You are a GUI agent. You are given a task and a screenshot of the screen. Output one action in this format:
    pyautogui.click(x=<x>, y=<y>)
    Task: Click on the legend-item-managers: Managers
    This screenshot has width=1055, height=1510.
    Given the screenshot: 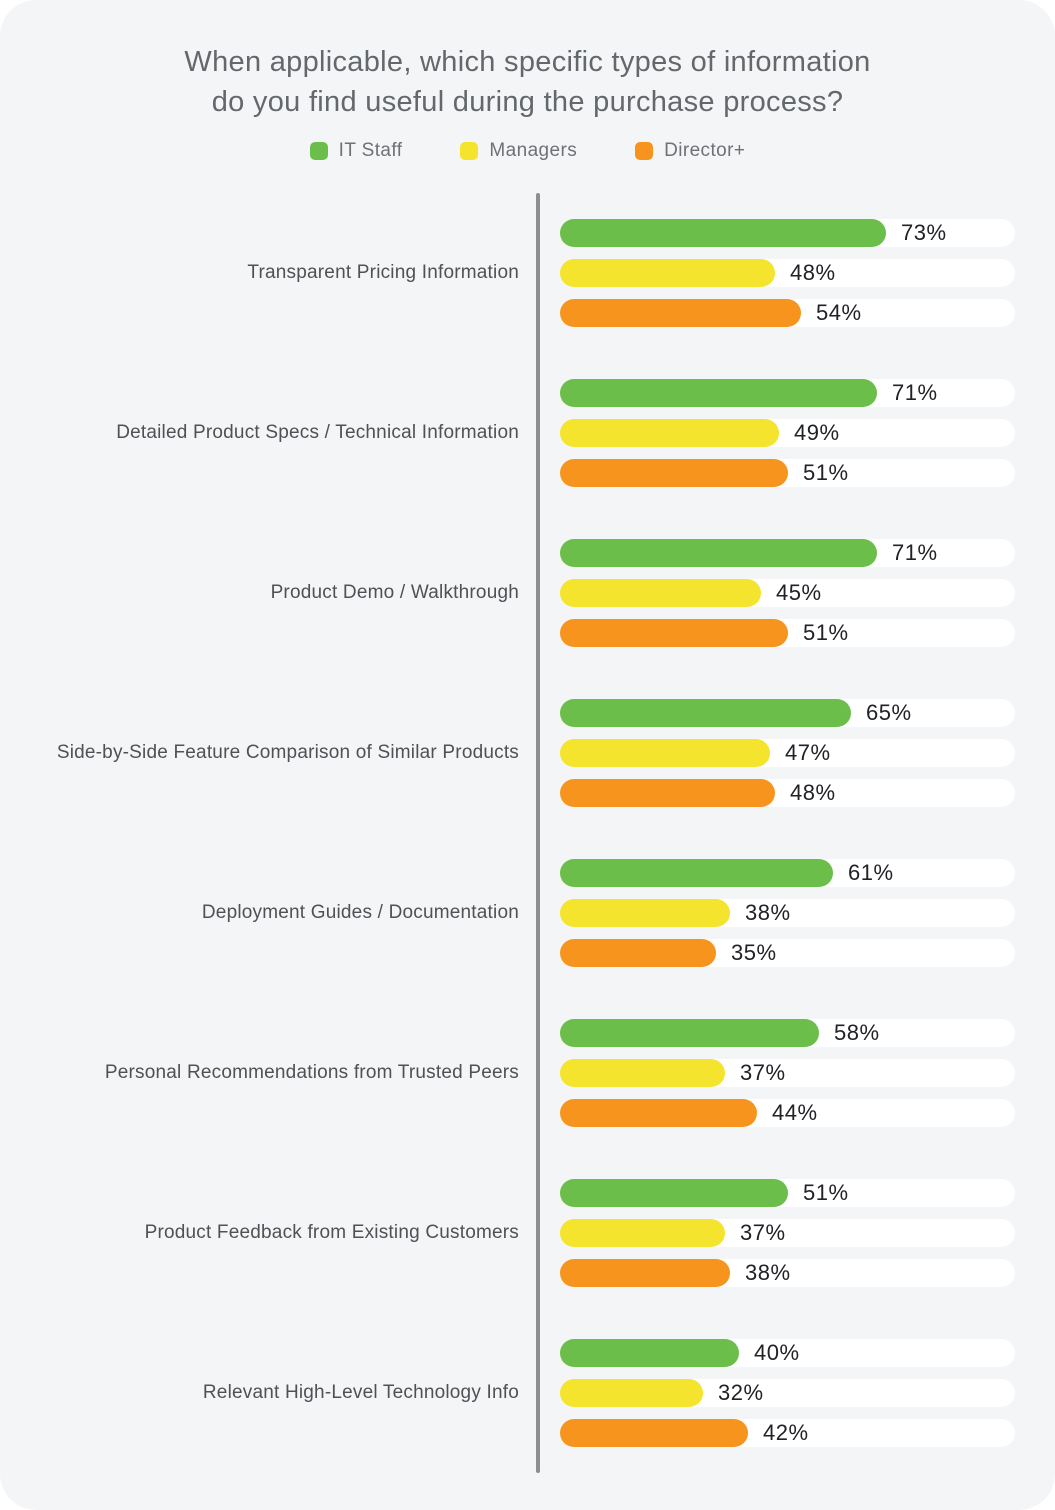 What is the action you would take?
    pyautogui.click(x=518, y=151)
    